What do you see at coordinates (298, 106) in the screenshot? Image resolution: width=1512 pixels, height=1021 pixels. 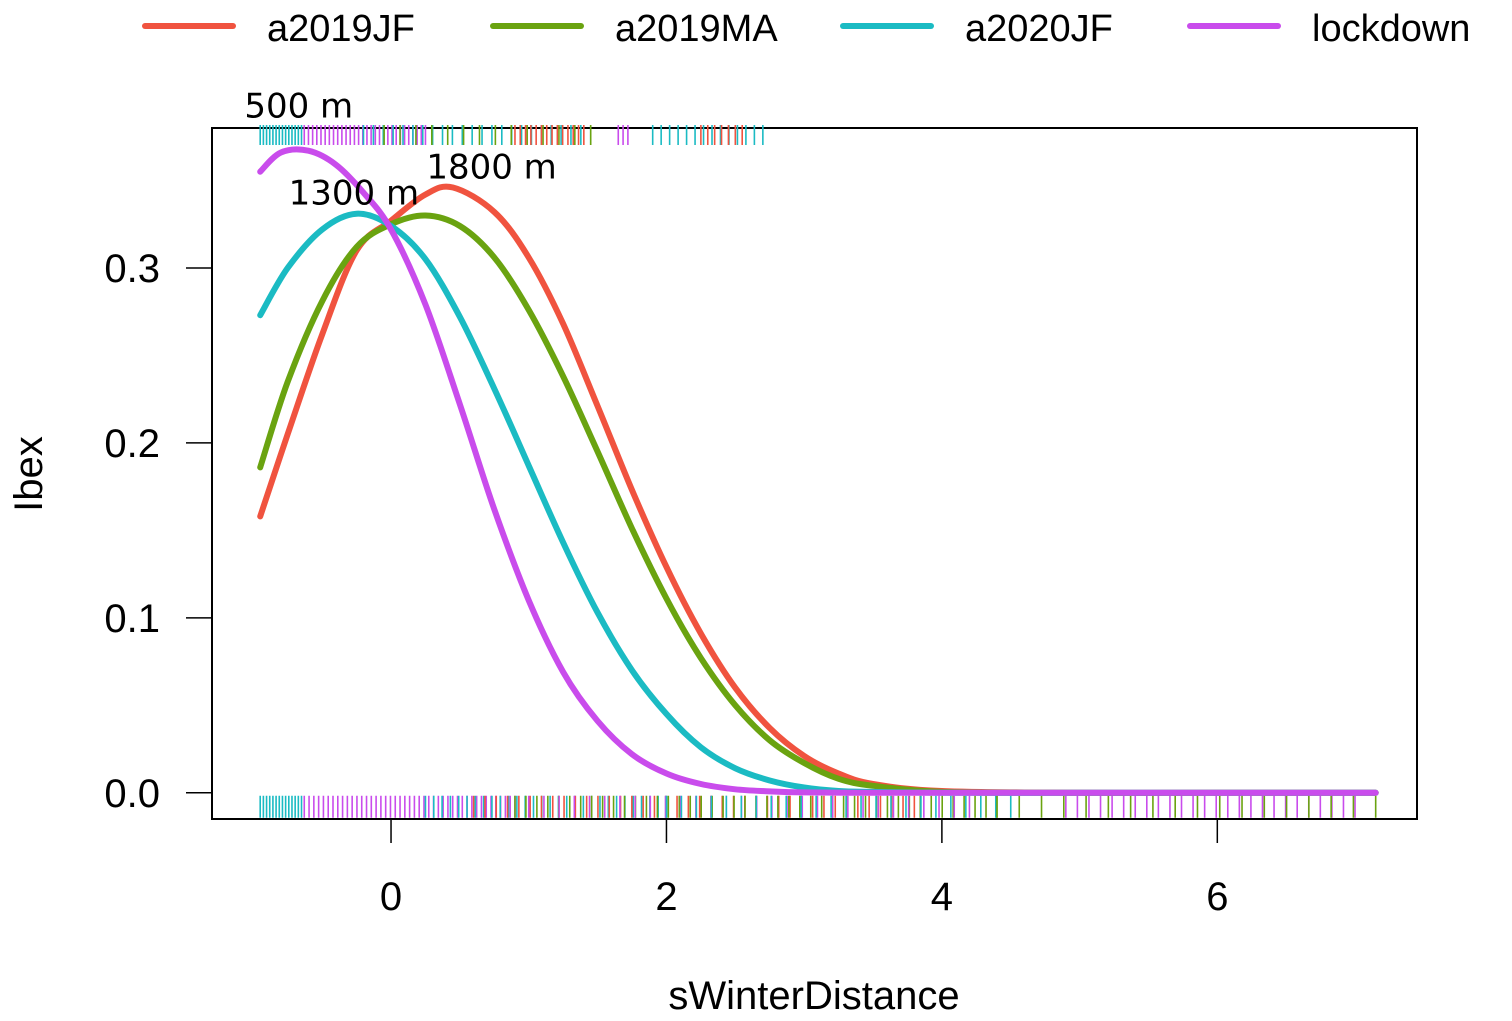 I see `annotation-label: 500 m` at bounding box center [298, 106].